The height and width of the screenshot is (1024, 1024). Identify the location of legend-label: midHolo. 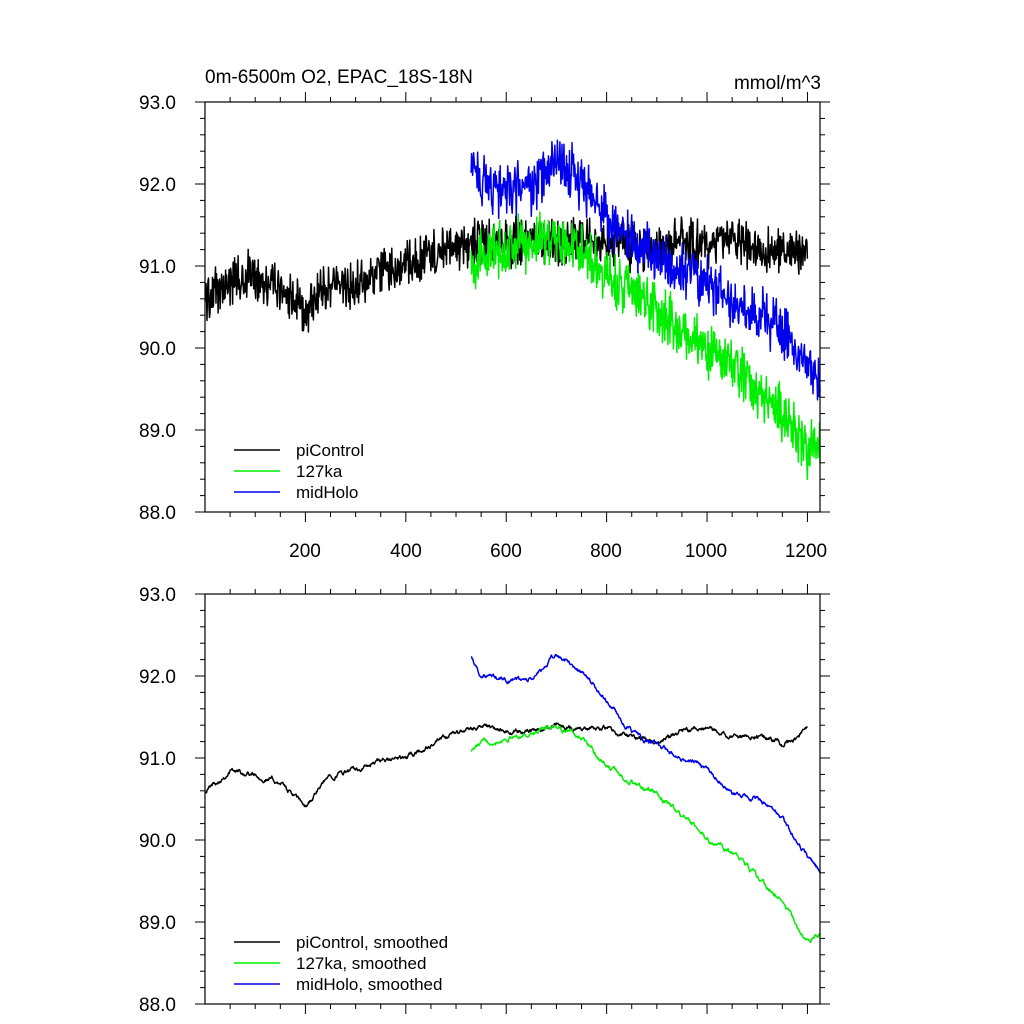
(327, 492).